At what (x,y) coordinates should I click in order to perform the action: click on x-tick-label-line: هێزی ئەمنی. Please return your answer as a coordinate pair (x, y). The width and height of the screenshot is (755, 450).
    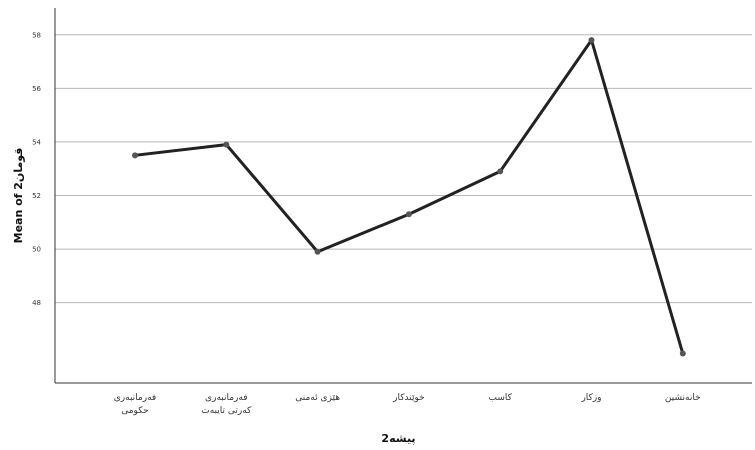
    Looking at the image, I should click on (317, 398).